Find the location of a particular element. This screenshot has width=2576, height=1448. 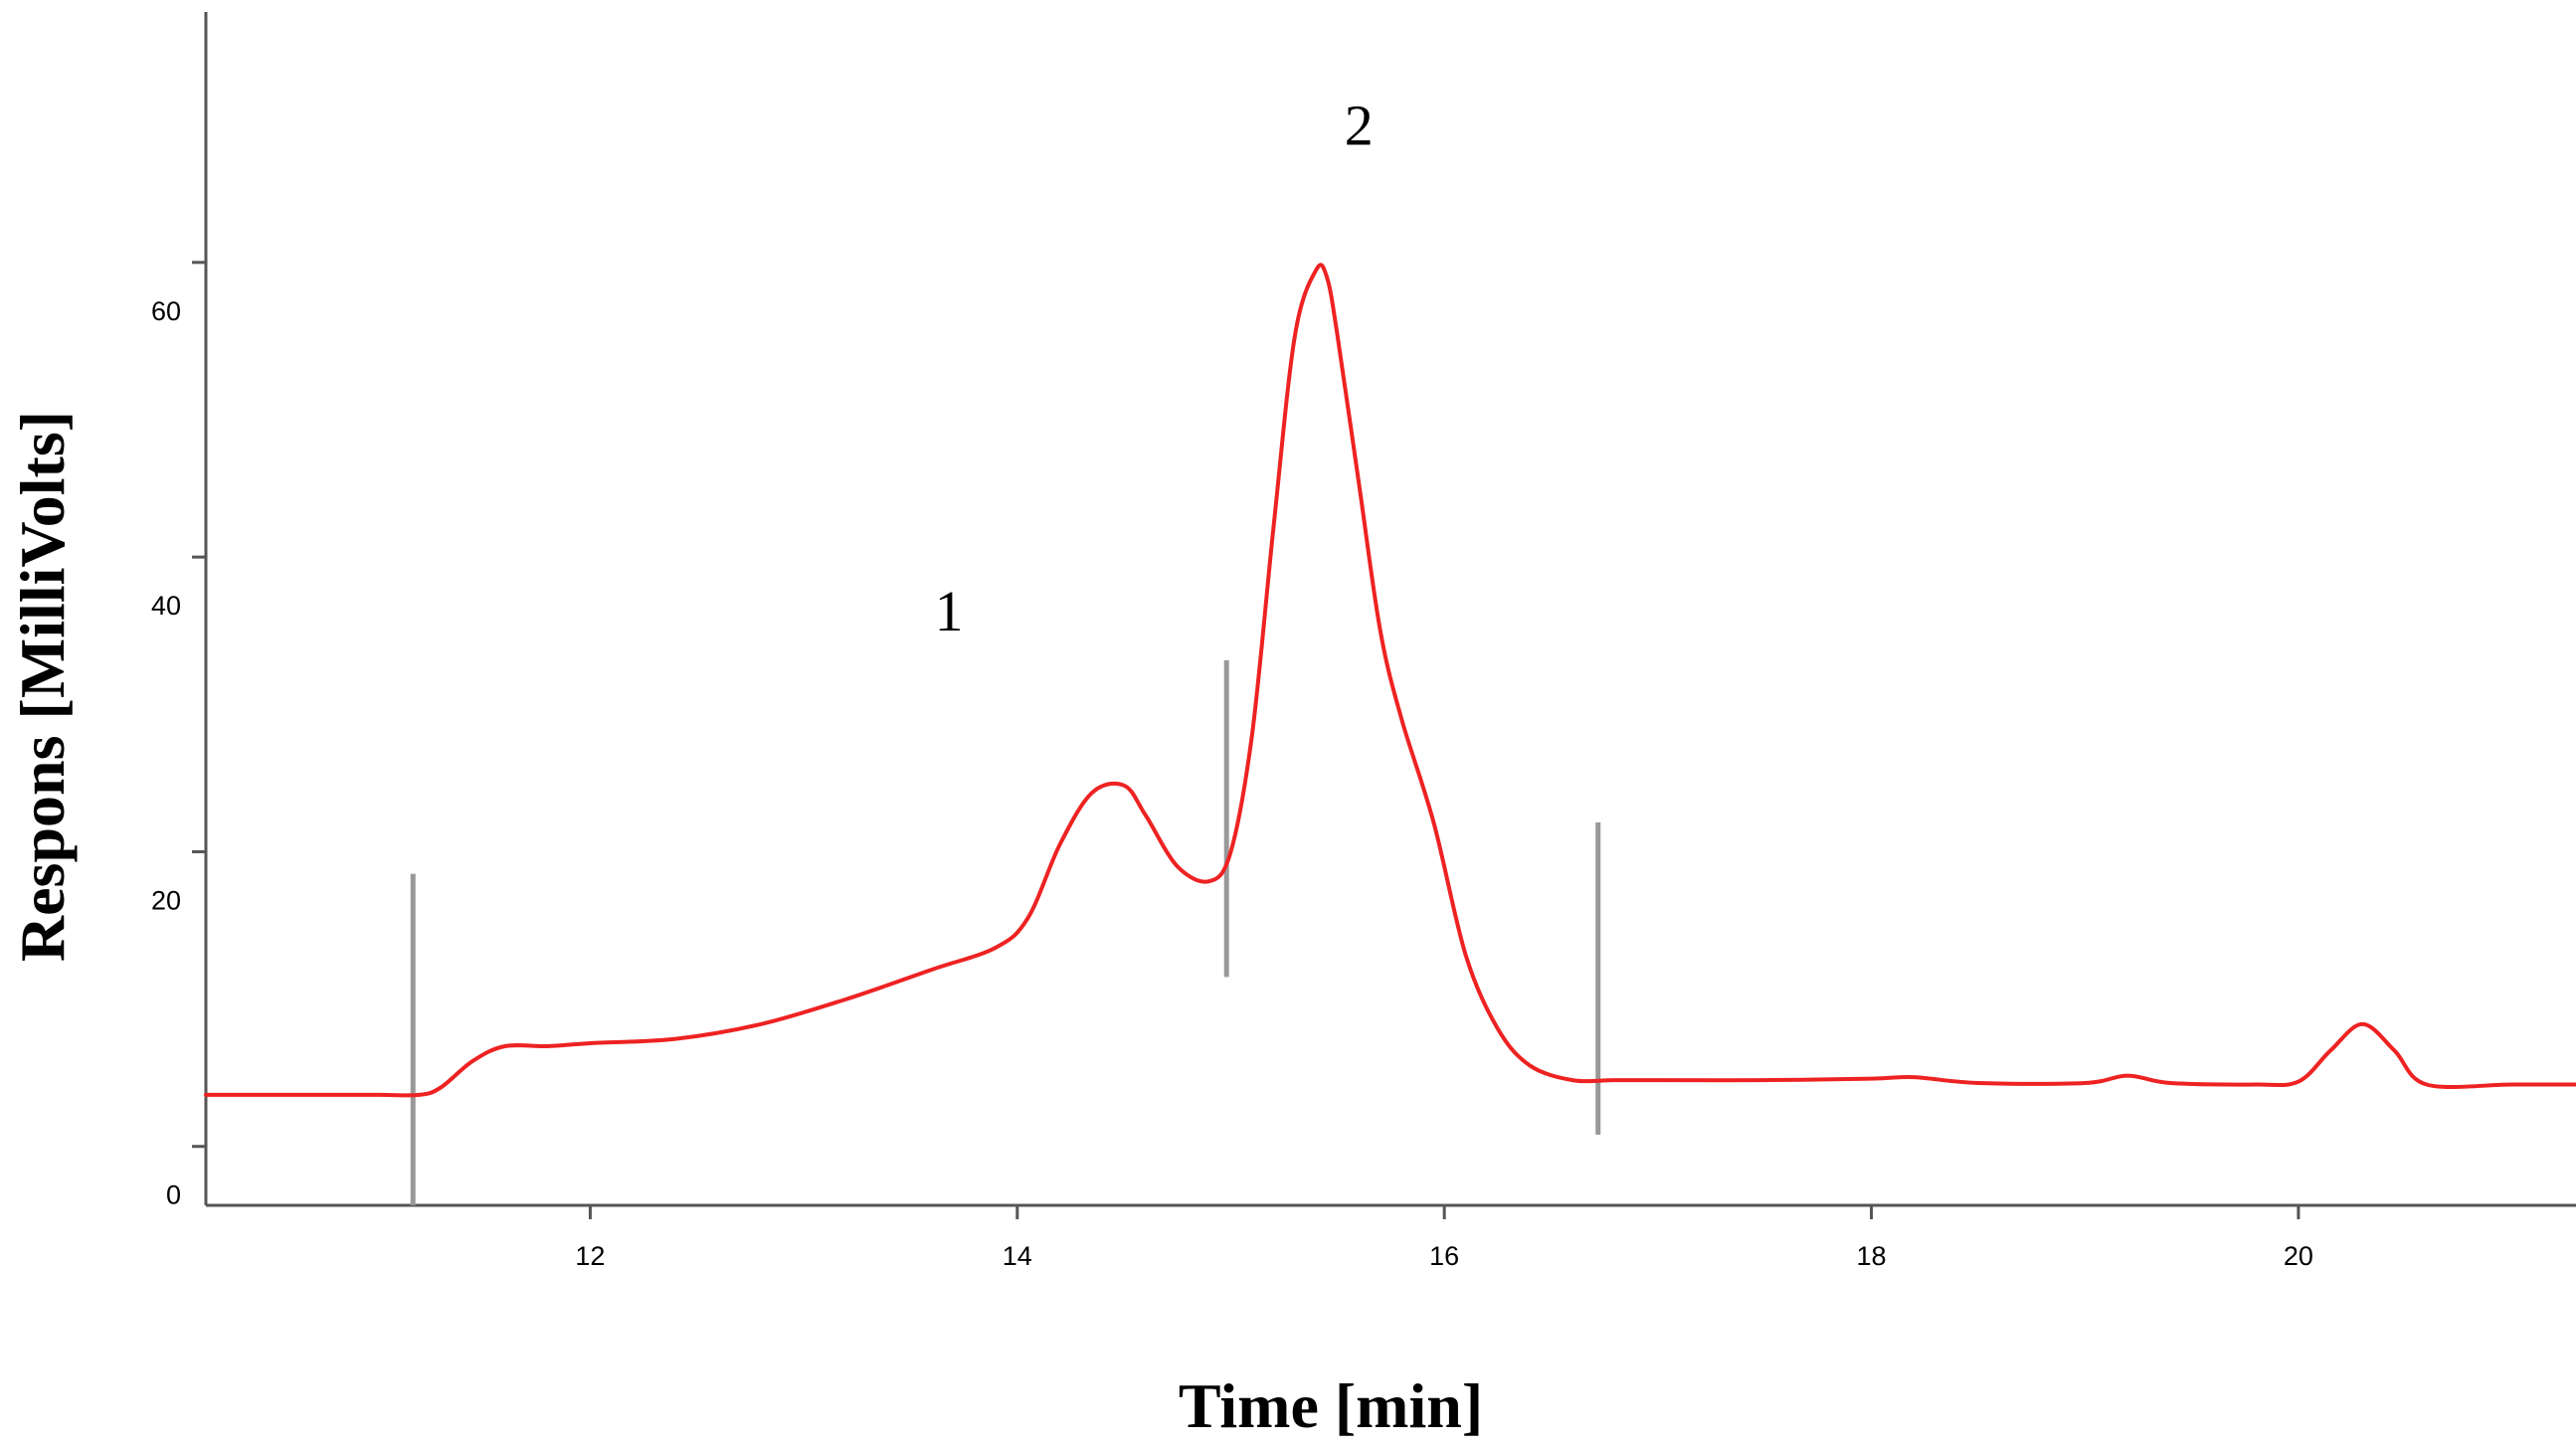

x-tick-label: 16 is located at coordinates (1444, 1256).